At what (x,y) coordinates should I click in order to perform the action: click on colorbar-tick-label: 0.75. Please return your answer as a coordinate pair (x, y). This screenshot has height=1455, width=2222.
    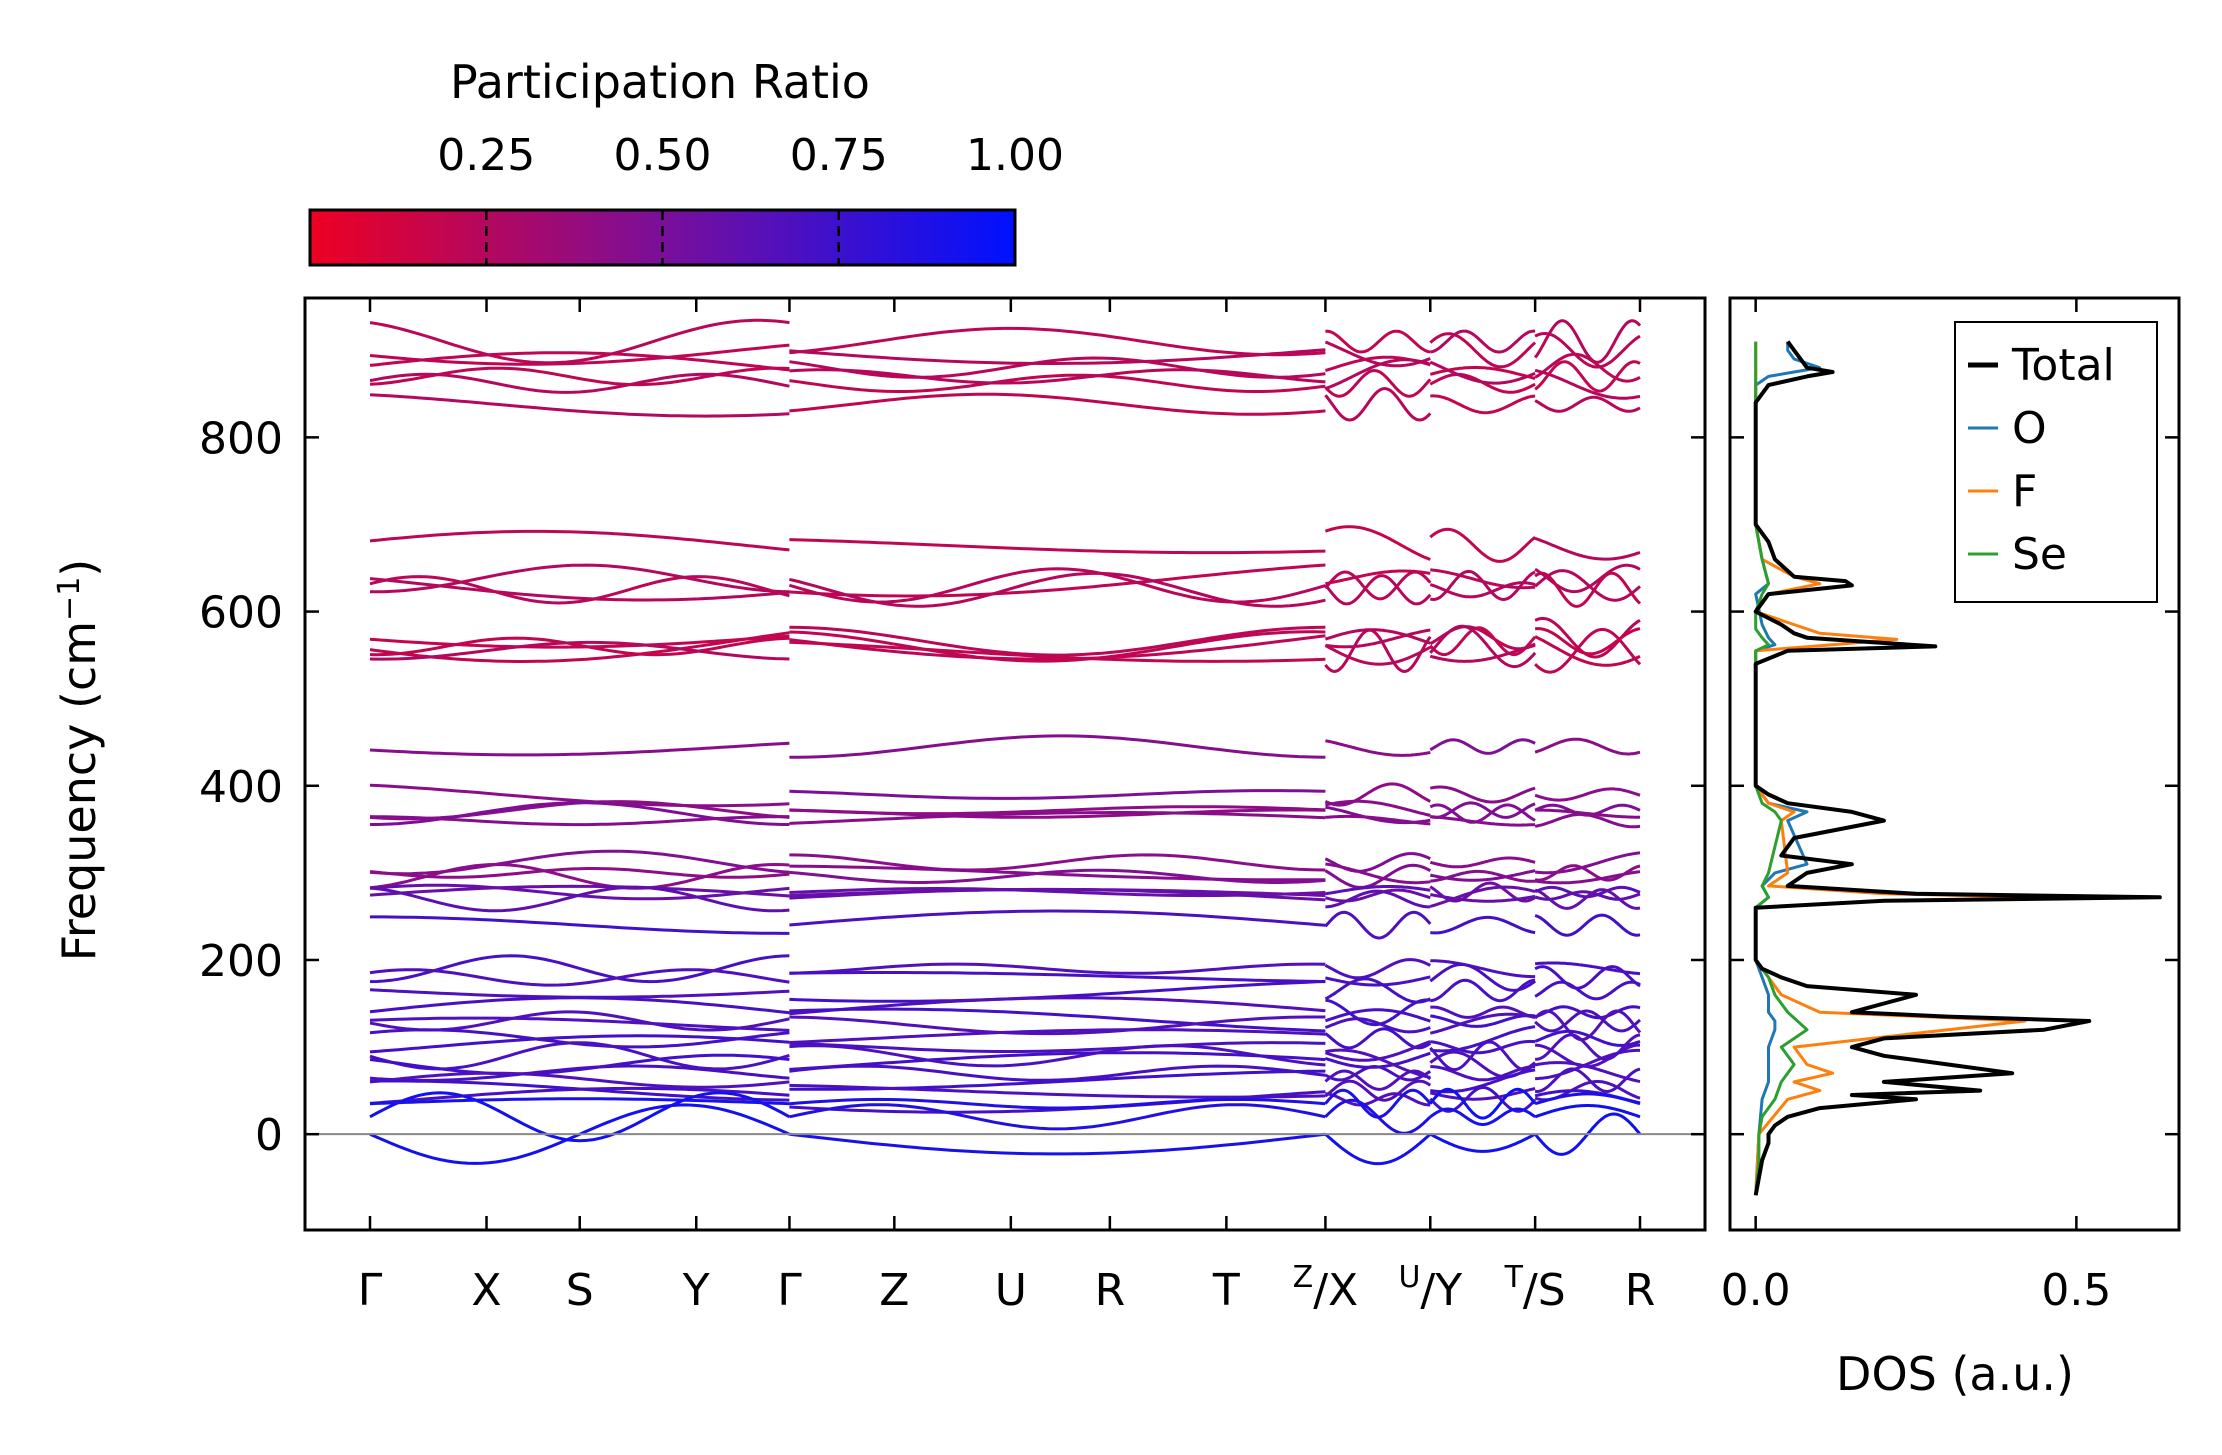
    Looking at the image, I should click on (839, 155).